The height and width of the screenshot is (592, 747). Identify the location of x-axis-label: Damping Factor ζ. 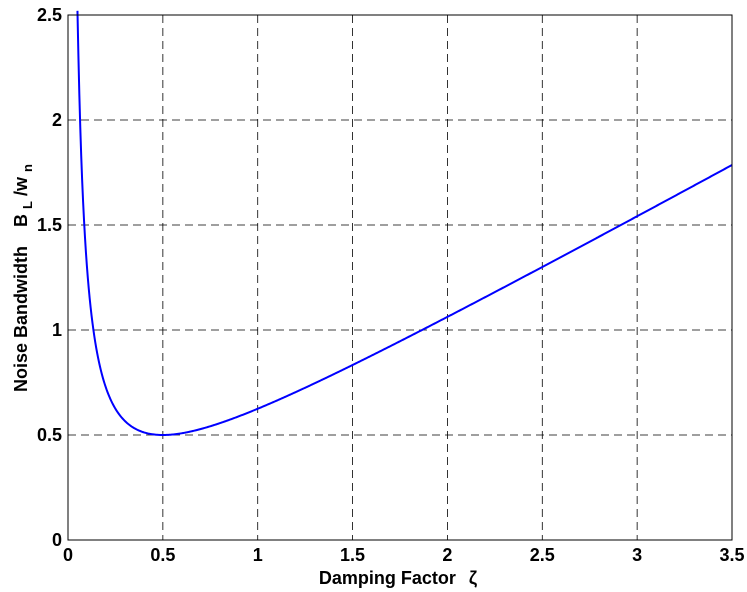
(398, 578).